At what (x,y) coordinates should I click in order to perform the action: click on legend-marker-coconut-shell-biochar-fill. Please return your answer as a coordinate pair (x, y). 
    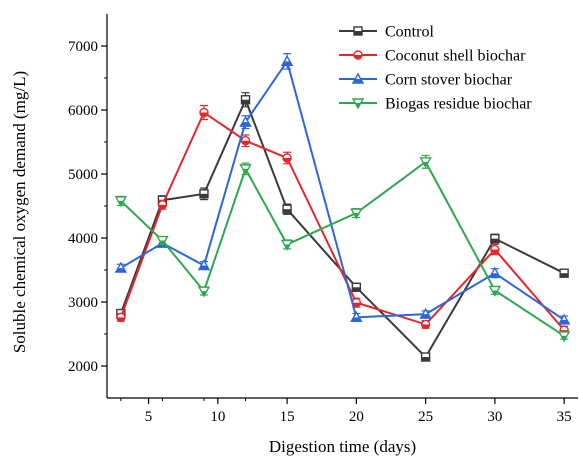
    Looking at the image, I should click on (358, 57).